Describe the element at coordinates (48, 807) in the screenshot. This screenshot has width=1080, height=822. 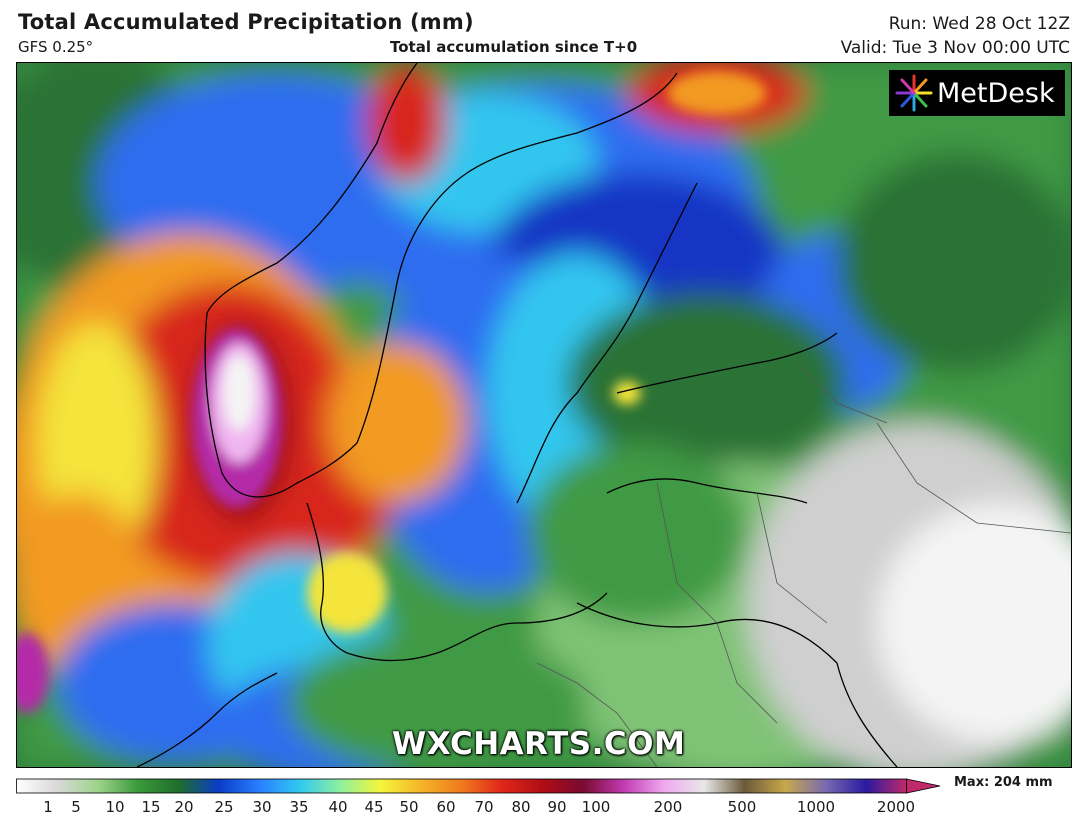
I see `scale-tick-label: 1` at that location.